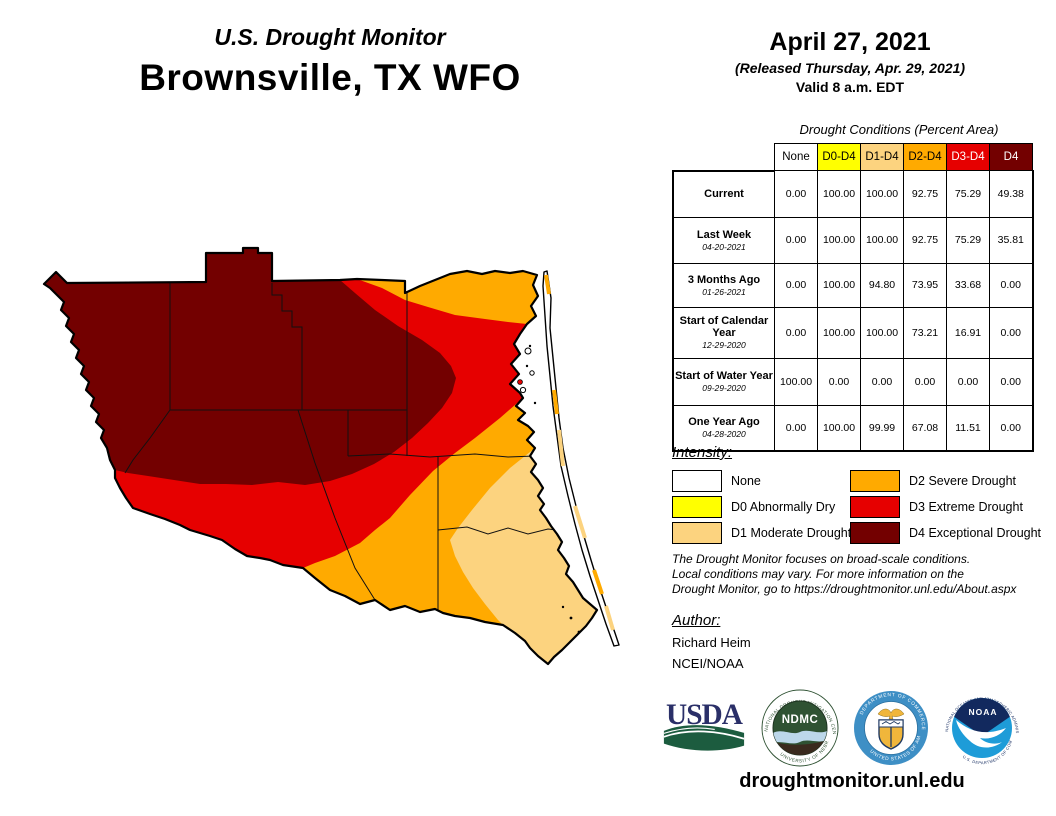  I want to click on row-label: Start of Water Year, so click(724, 376).